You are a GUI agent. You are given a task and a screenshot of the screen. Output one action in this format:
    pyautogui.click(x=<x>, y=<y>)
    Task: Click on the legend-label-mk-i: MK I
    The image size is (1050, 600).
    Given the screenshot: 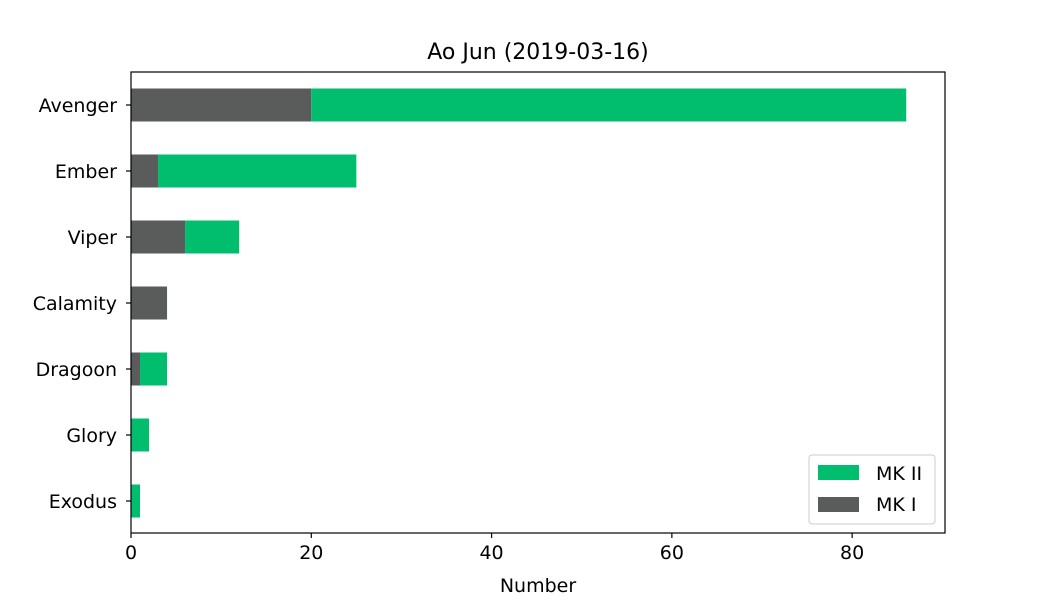 What is the action you would take?
    pyautogui.click(x=896, y=505)
    